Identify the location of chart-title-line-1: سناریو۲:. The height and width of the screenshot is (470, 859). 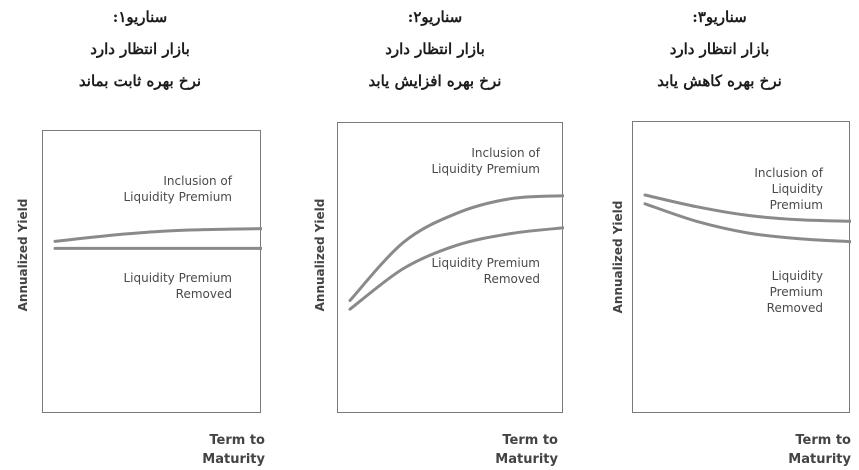
(435, 17).